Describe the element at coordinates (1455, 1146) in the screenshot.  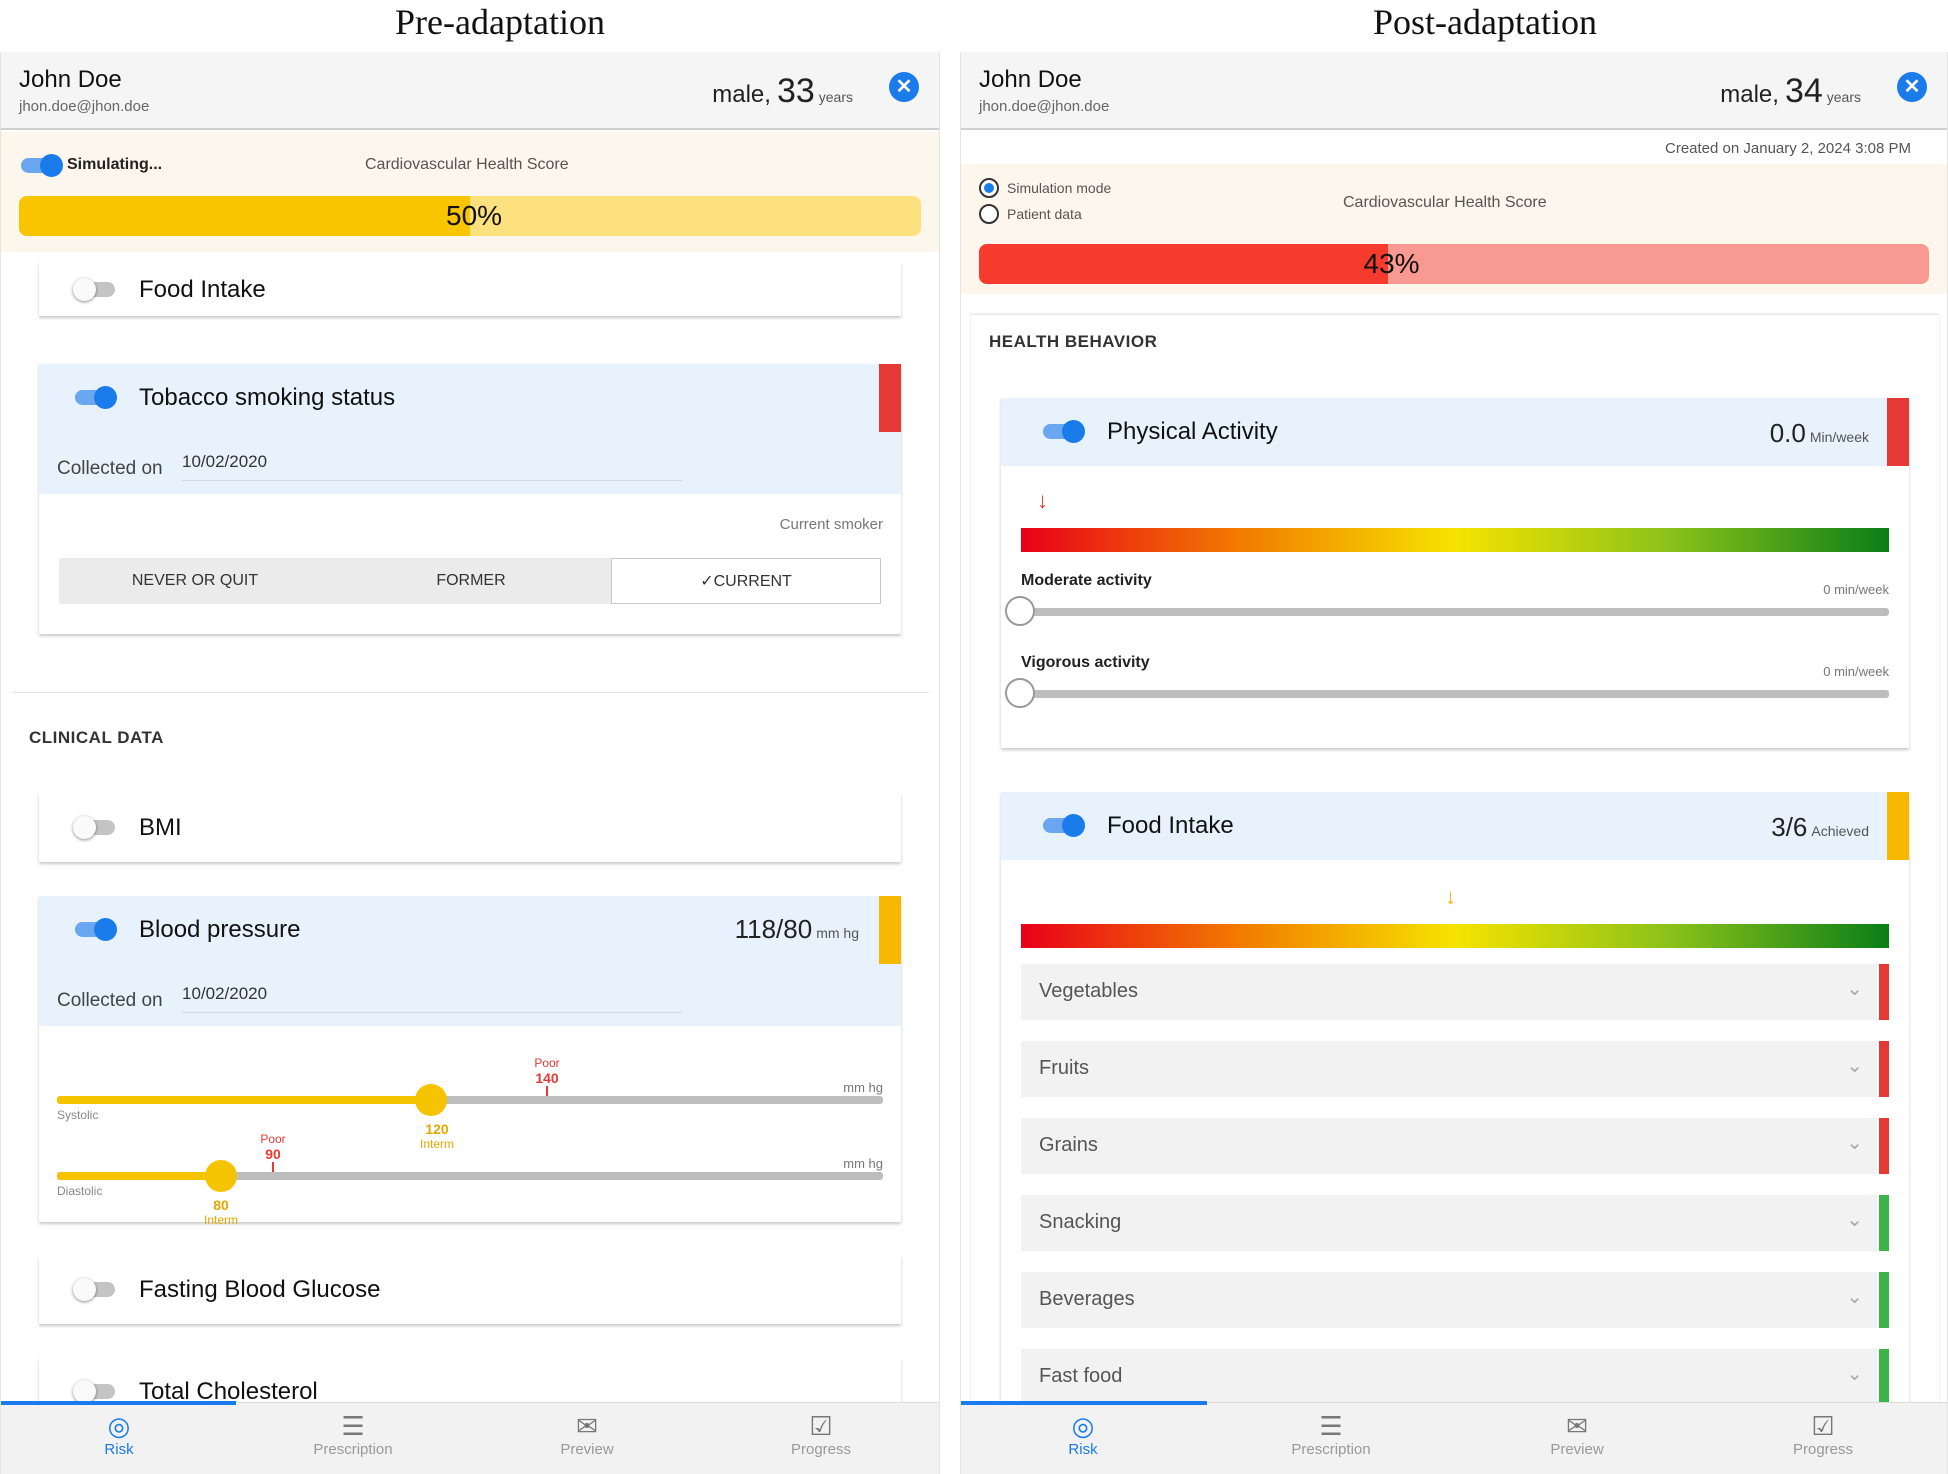
I see `food-category-row: Grains ⌄` at that location.